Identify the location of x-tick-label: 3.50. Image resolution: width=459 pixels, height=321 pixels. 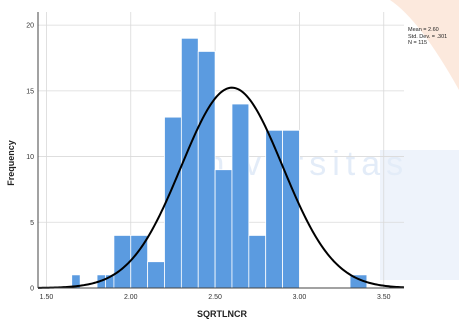
(384, 297).